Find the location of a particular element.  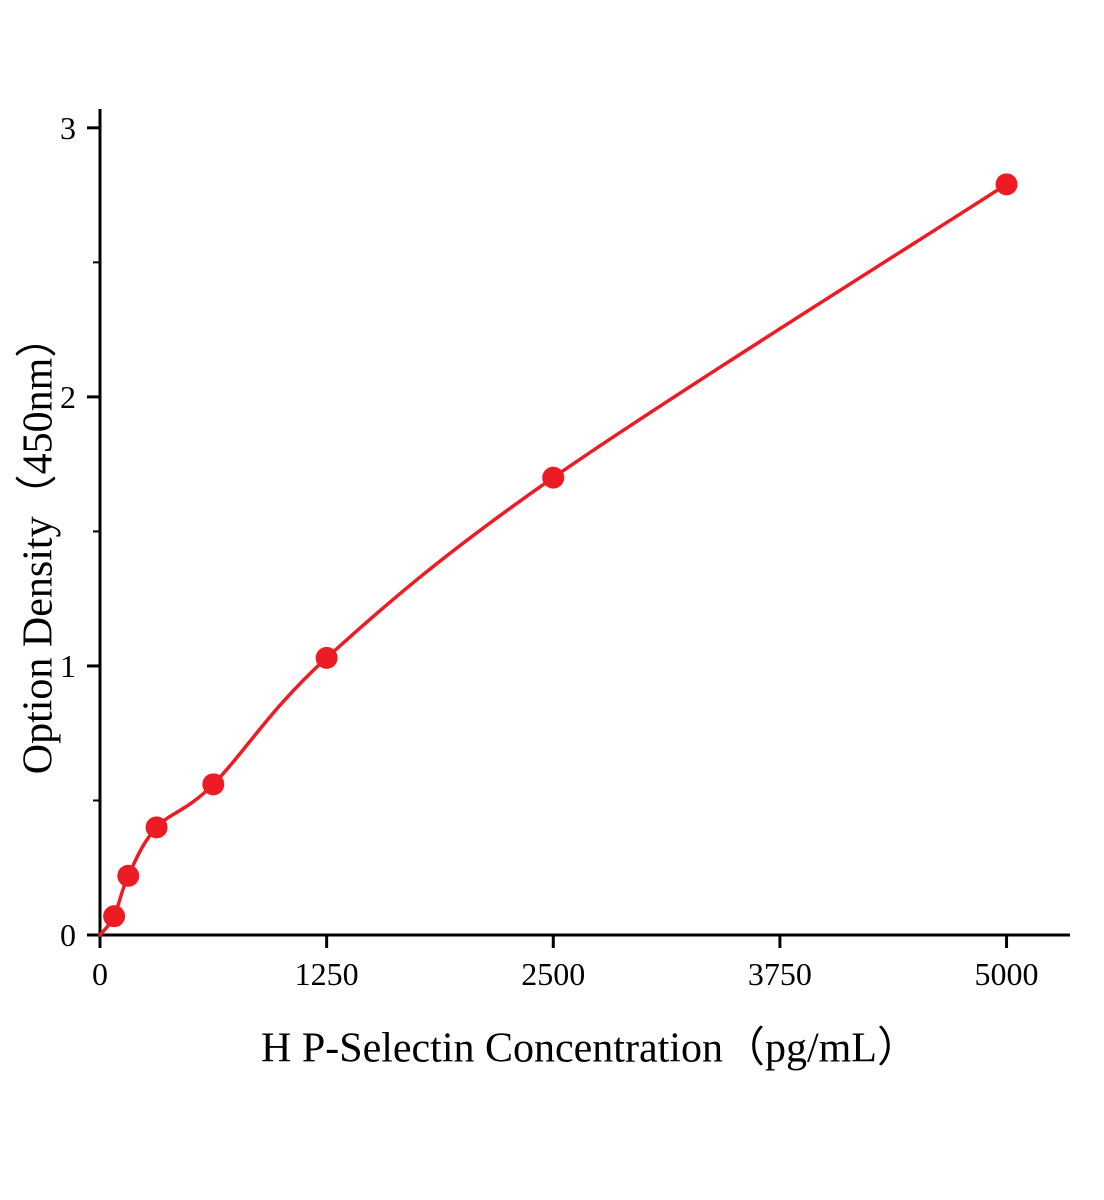

y-tick-label: 1 is located at coordinates (68, 666).